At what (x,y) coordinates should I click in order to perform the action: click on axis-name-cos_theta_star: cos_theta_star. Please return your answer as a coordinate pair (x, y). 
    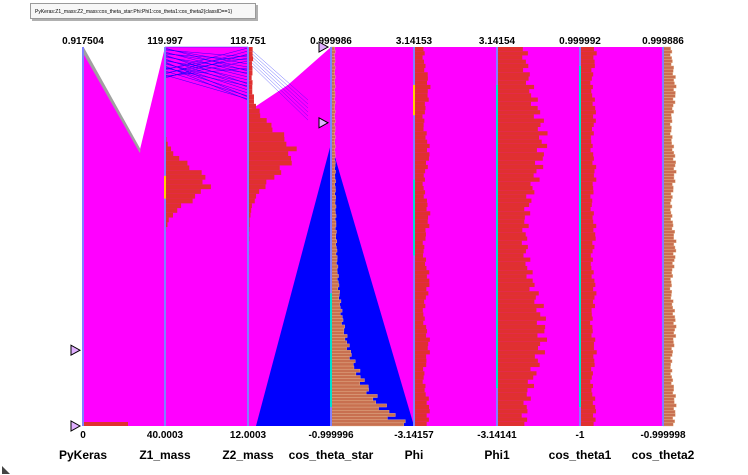
    Looking at the image, I should click on (331, 455).